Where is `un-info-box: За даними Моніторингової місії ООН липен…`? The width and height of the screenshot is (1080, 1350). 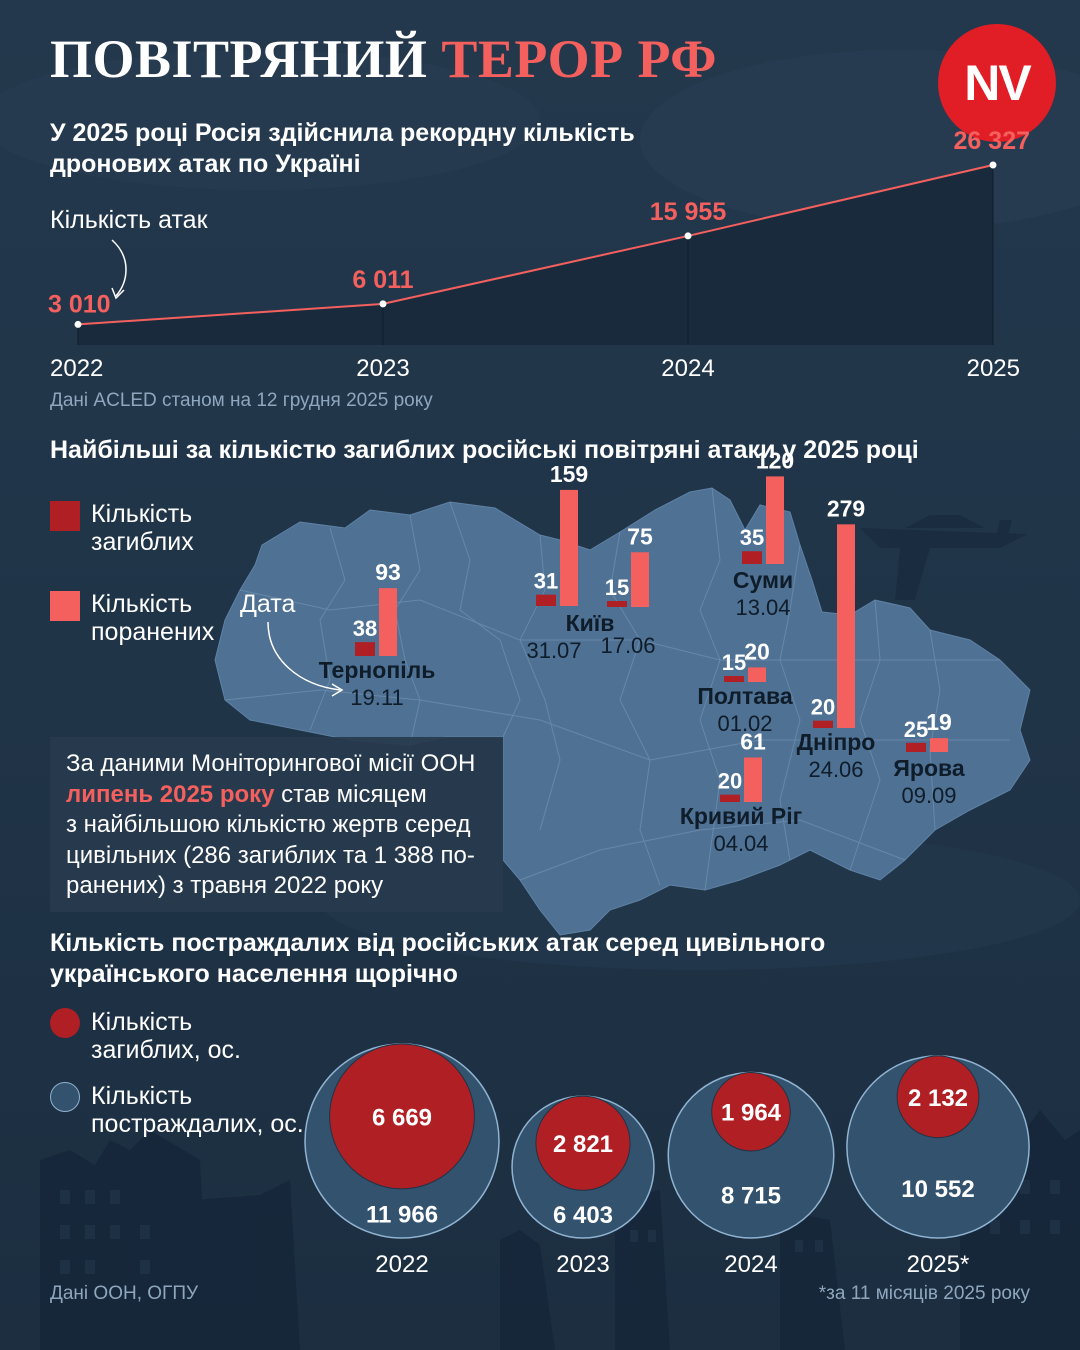 un-info-box: За даними Моніторингової місії ООН липен… is located at coordinates (276, 824).